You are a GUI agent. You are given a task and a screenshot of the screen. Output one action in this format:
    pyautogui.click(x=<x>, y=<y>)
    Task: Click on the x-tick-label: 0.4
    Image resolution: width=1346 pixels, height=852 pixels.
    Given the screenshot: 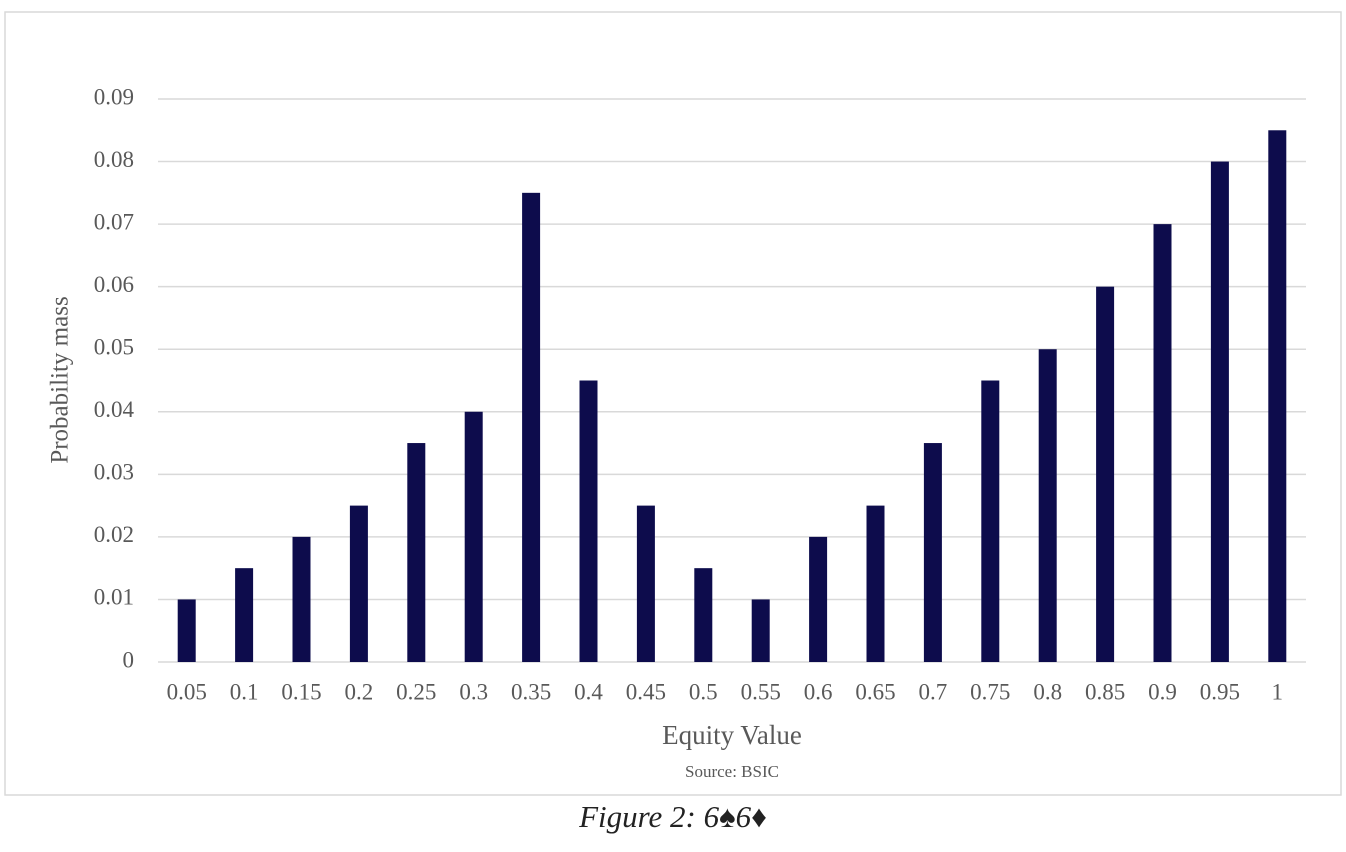 What is the action you would take?
    pyautogui.click(x=588, y=691)
    